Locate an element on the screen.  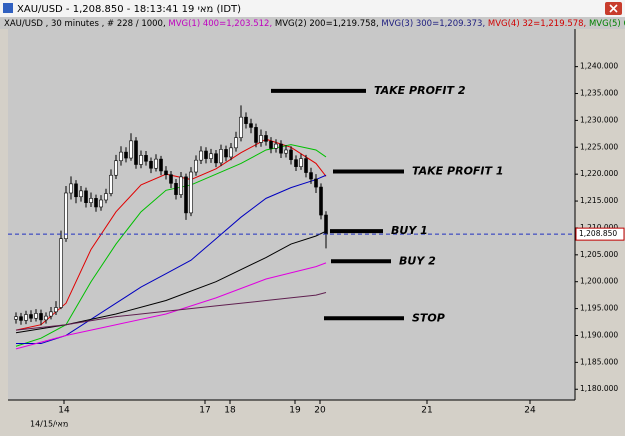
x-tick-label: 18 is located at coordinates (230, 411).